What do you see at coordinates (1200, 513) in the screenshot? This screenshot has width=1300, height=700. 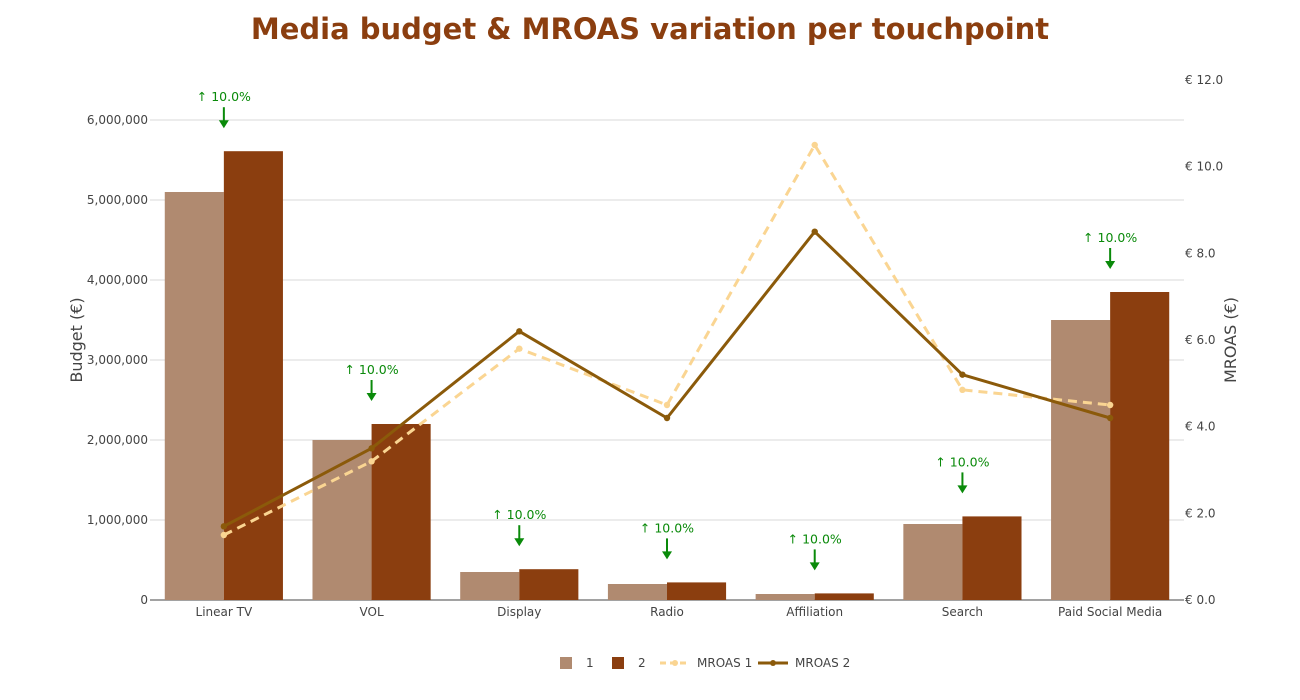 I see `y2-tick-label: € 2.0` at bounding box center [1200, 513].